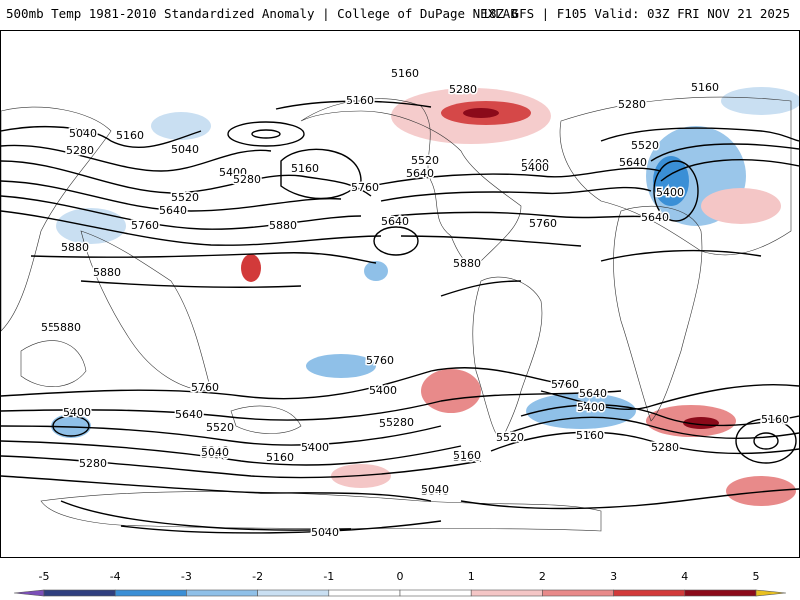 This screenshot has height=600, width=800. I want to click on colorbar-tick-label: 1, so click(471, 576).